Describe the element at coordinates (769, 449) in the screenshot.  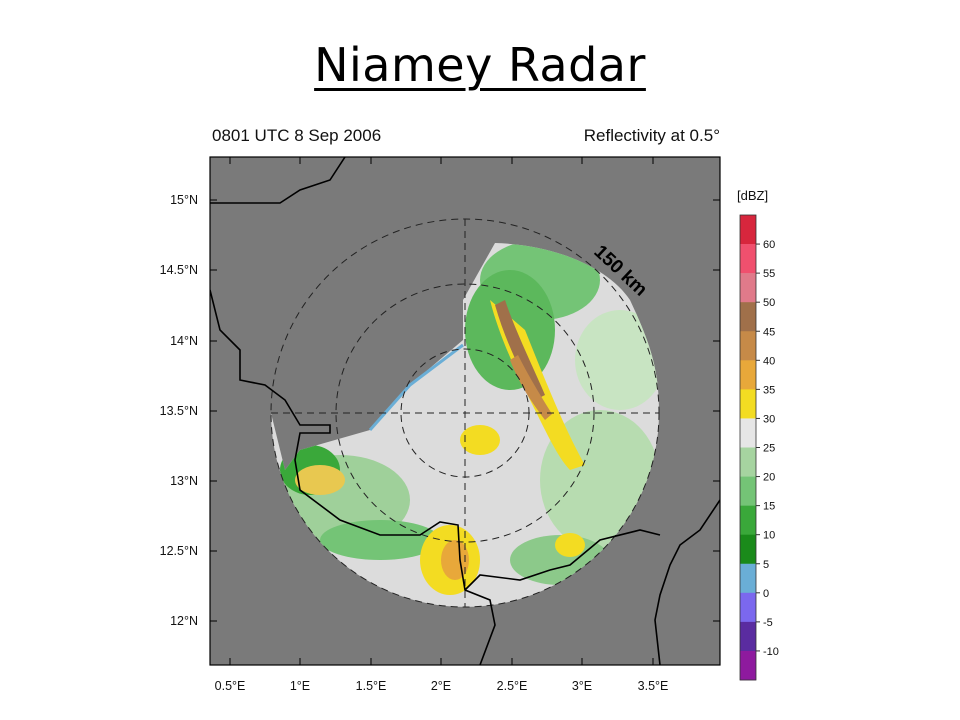
I see `colorbar-level-label: 25` at that location.